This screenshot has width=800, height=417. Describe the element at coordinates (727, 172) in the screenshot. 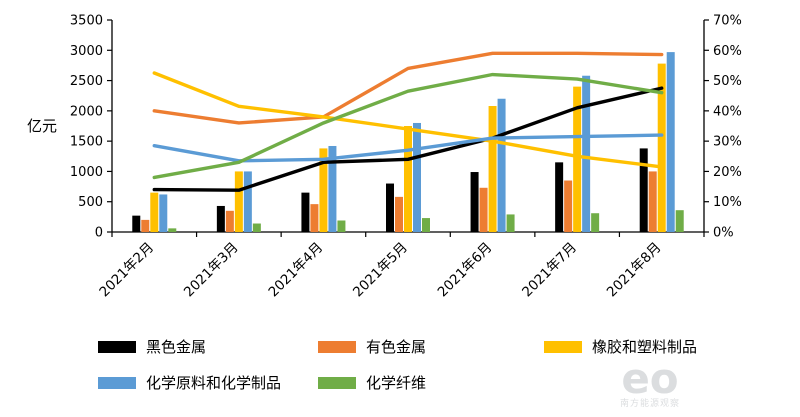

I see `right-tick-label: 20%` at that location.